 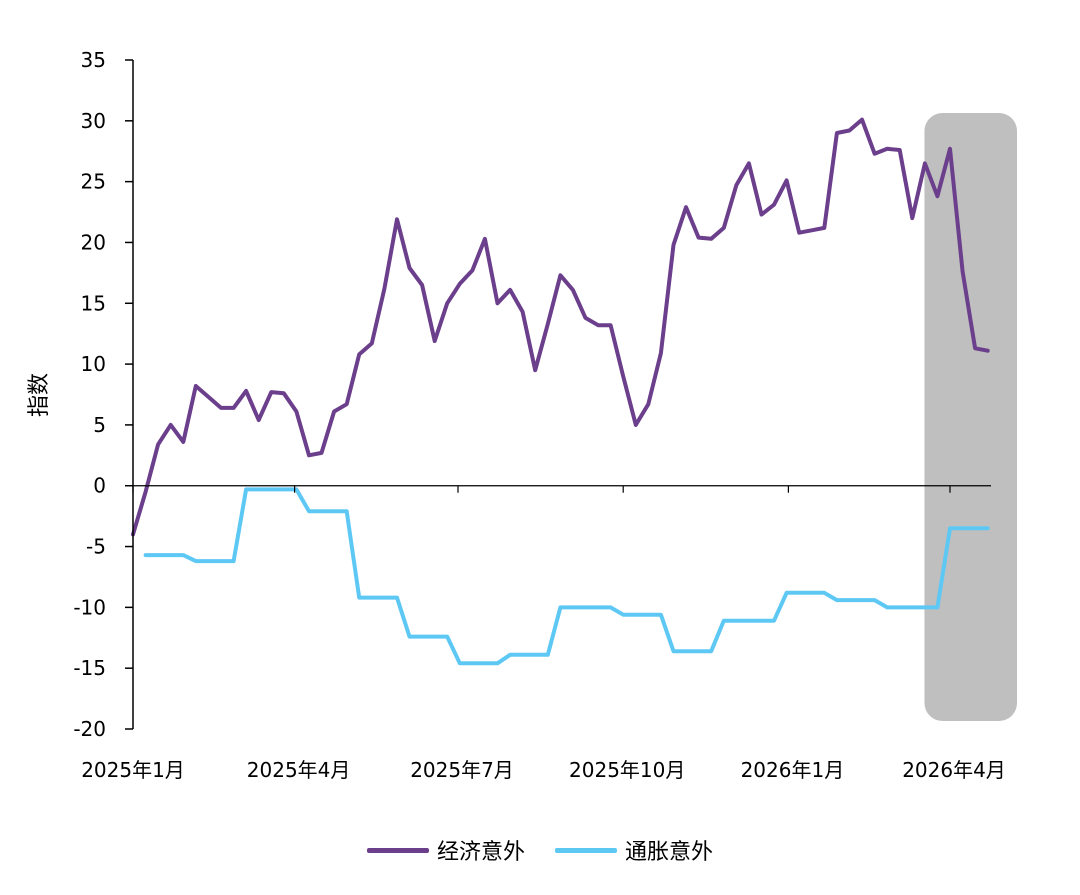 I want to click on legend-label: 经济意外, so click(x=480, y=852).